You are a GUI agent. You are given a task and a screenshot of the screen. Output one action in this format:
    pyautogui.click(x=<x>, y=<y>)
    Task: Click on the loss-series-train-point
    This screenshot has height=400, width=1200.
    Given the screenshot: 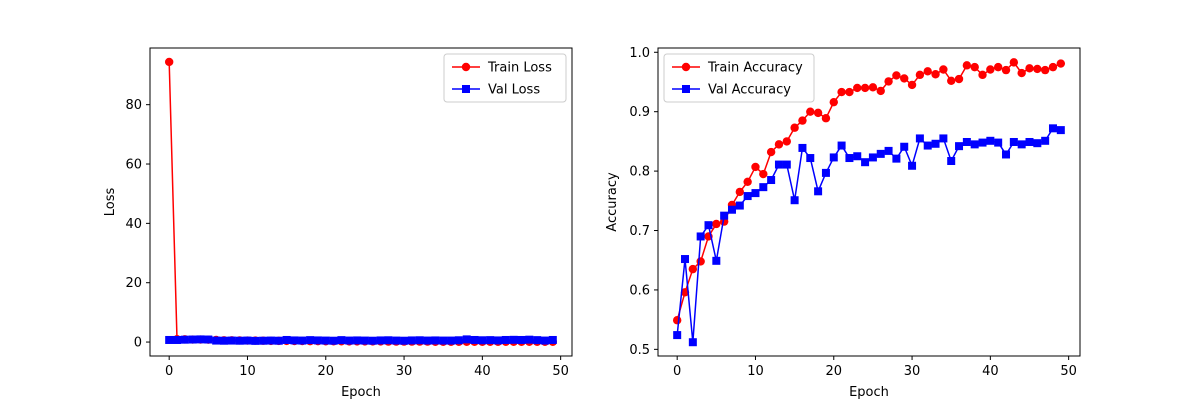 What is the action you would take?
    pyautogui.click(x=169, y=62)
    